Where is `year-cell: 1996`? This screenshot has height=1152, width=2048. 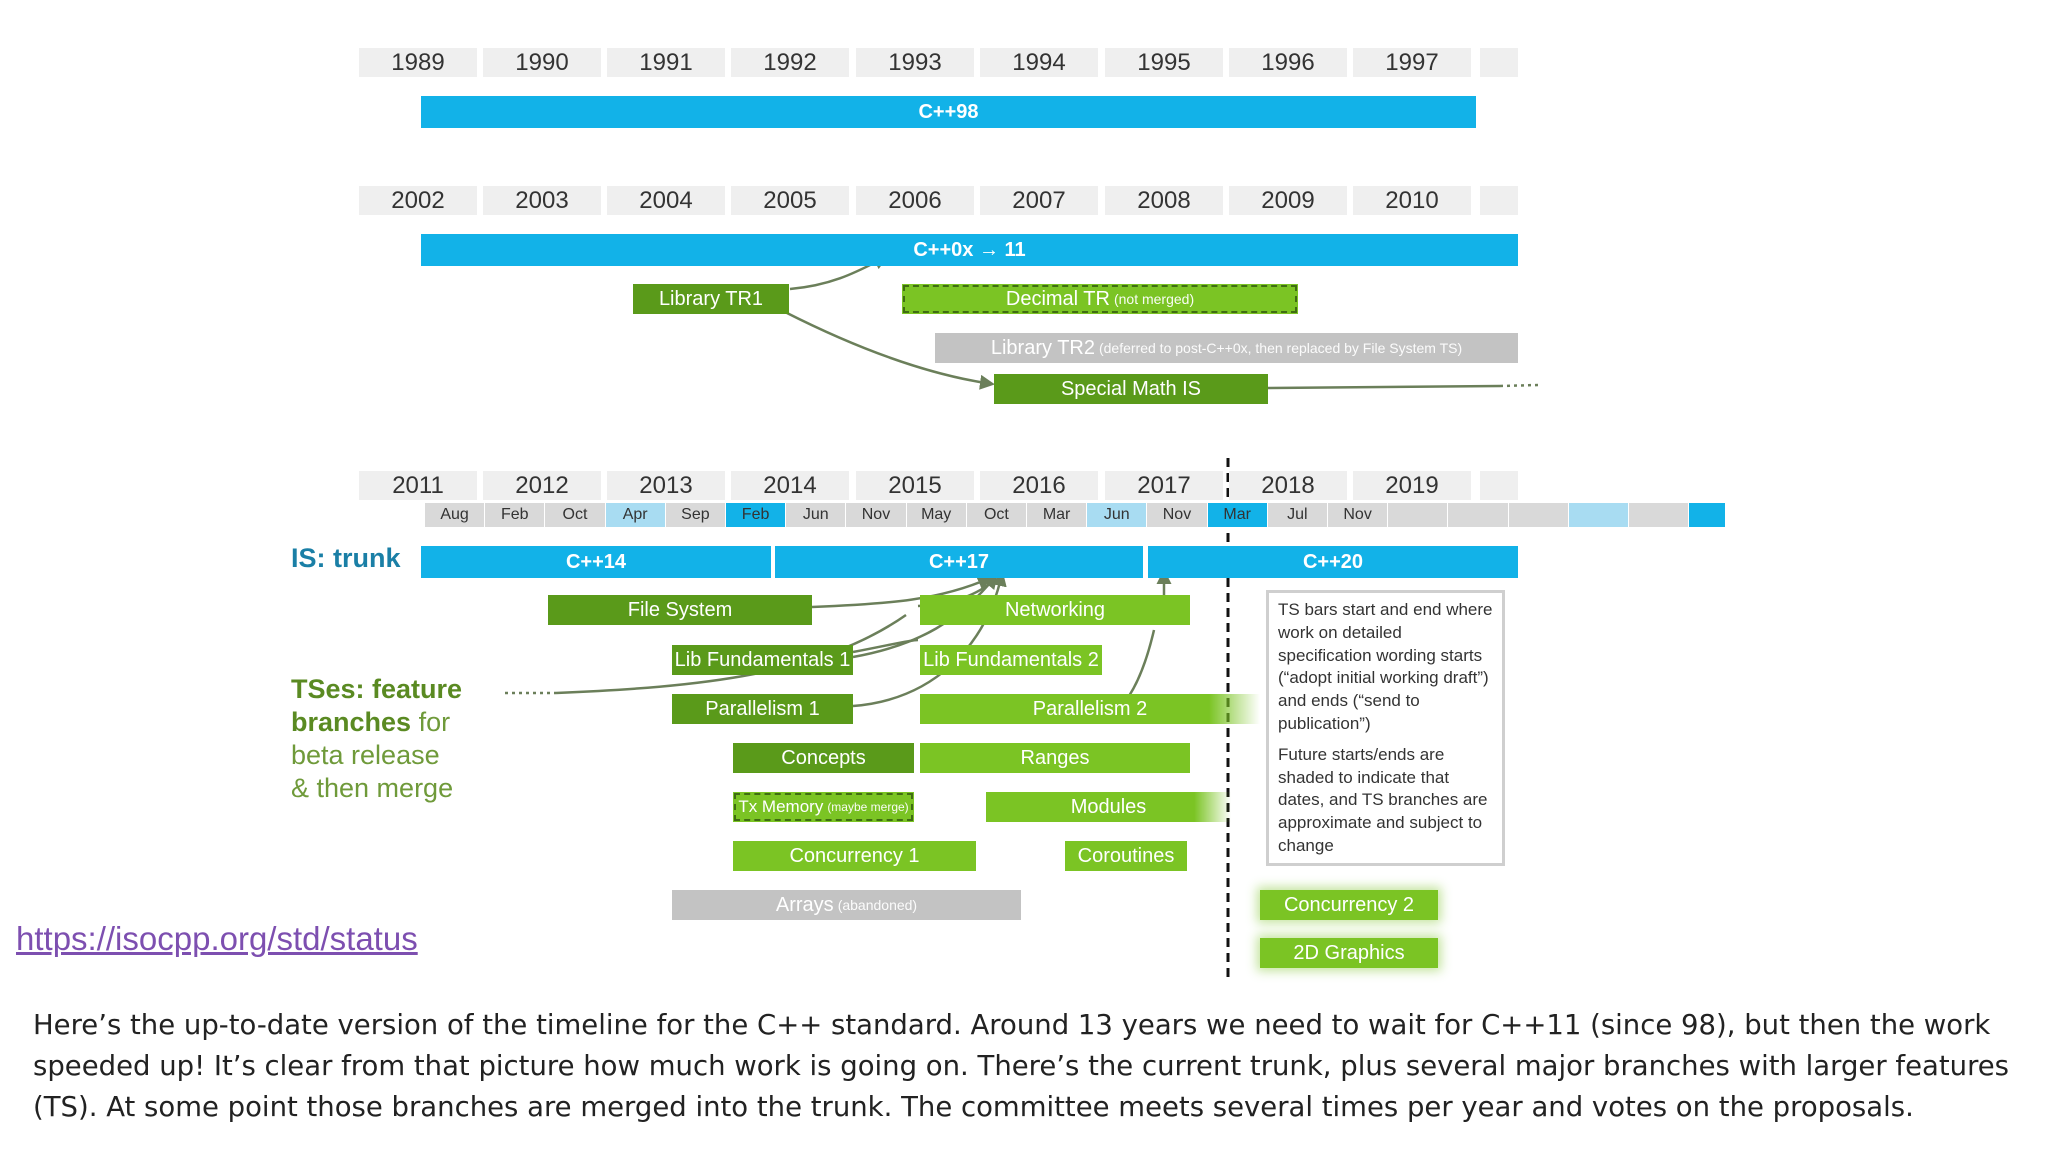
year-cell: 1996 is located at coordinates (1288, 62).